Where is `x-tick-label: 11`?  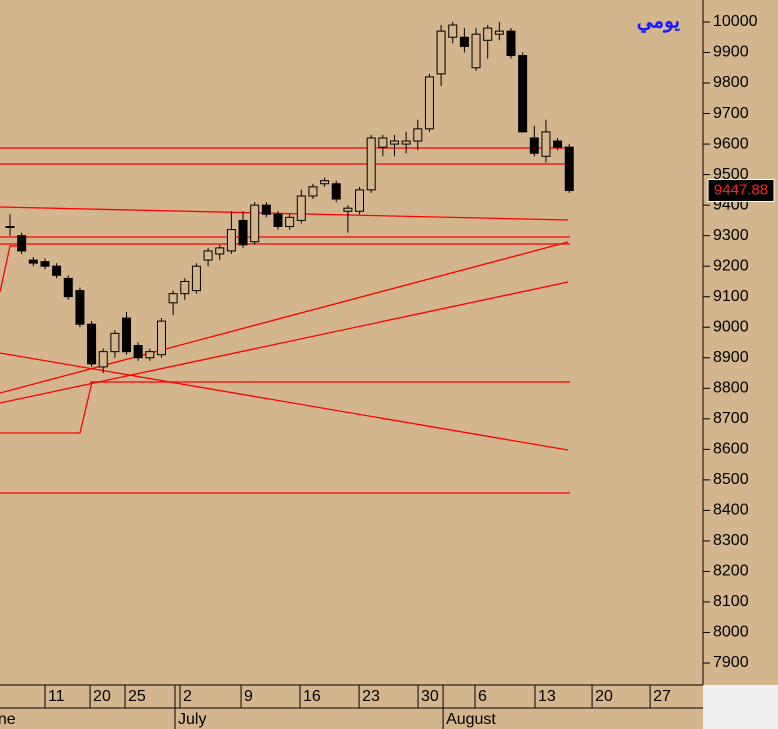
x-tick-label: 11 is located at coordinates (56, 696).